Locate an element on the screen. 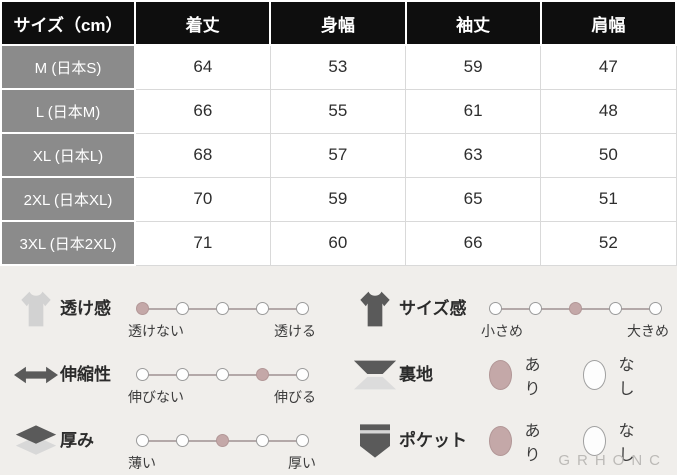  scale-max-label: 伸びる is located at coordinates (295, 396).